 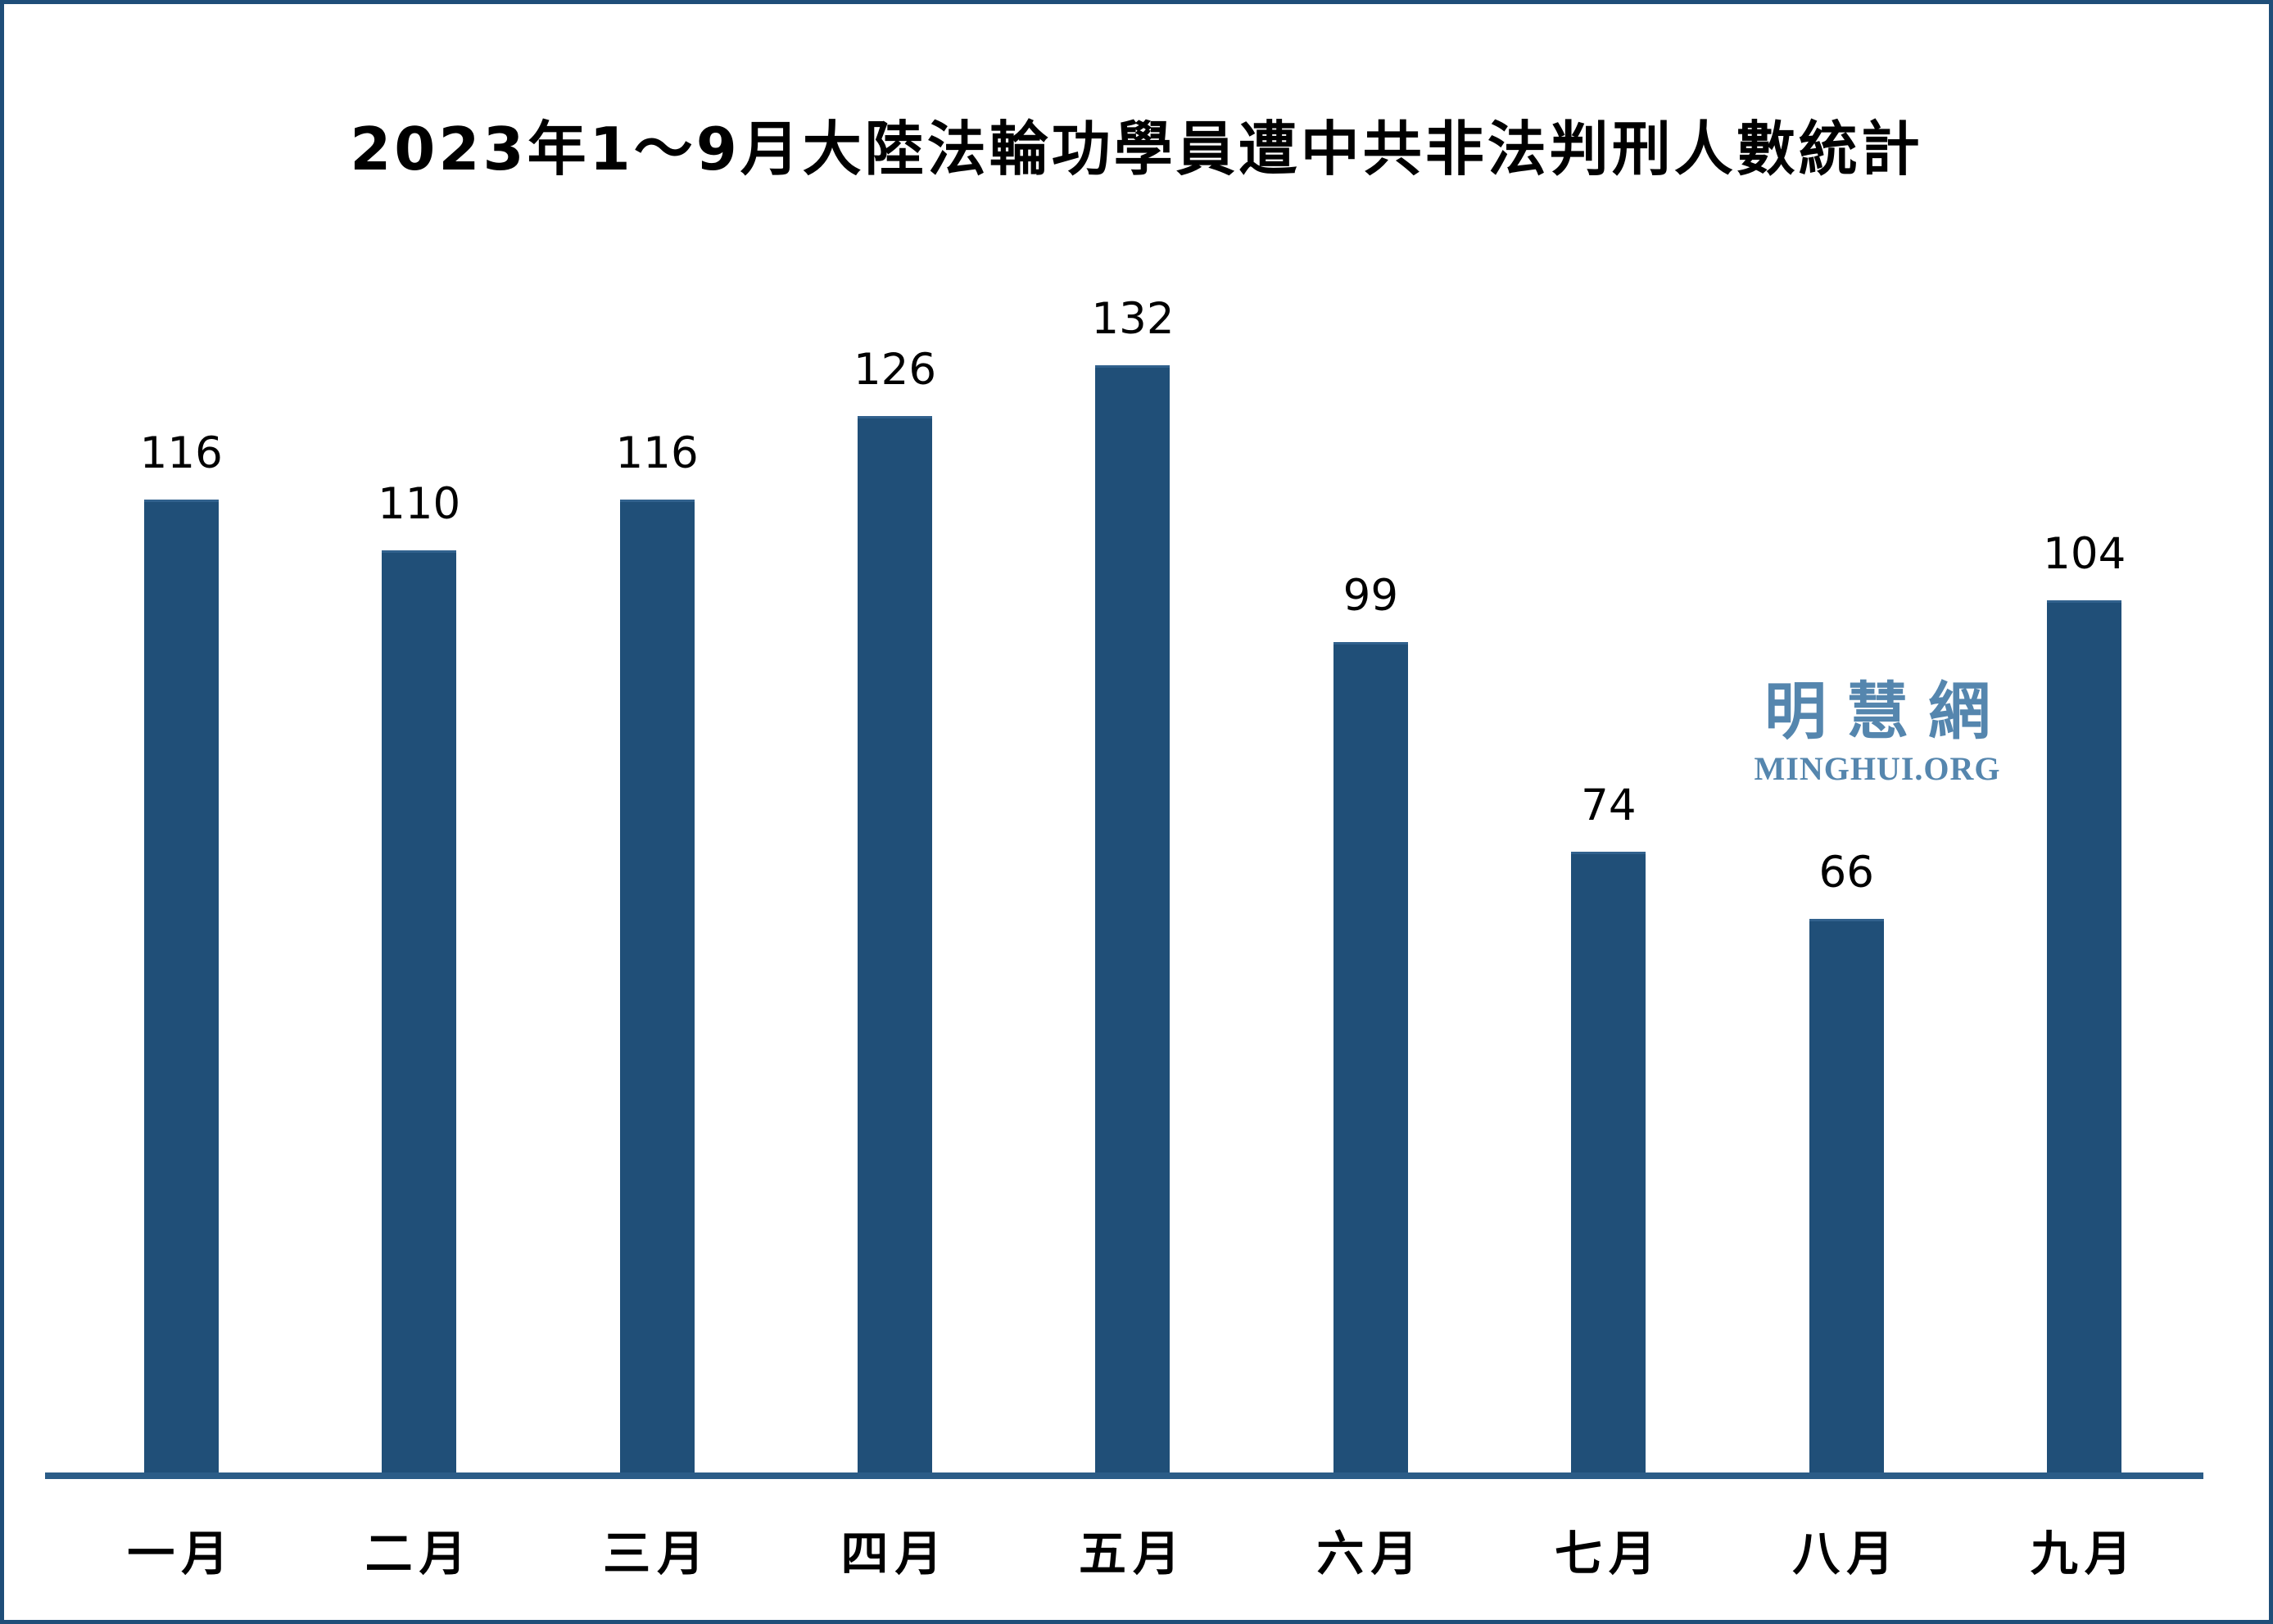 I want to click on x-axis-label: 六月, so click(x=1370, y=1554).